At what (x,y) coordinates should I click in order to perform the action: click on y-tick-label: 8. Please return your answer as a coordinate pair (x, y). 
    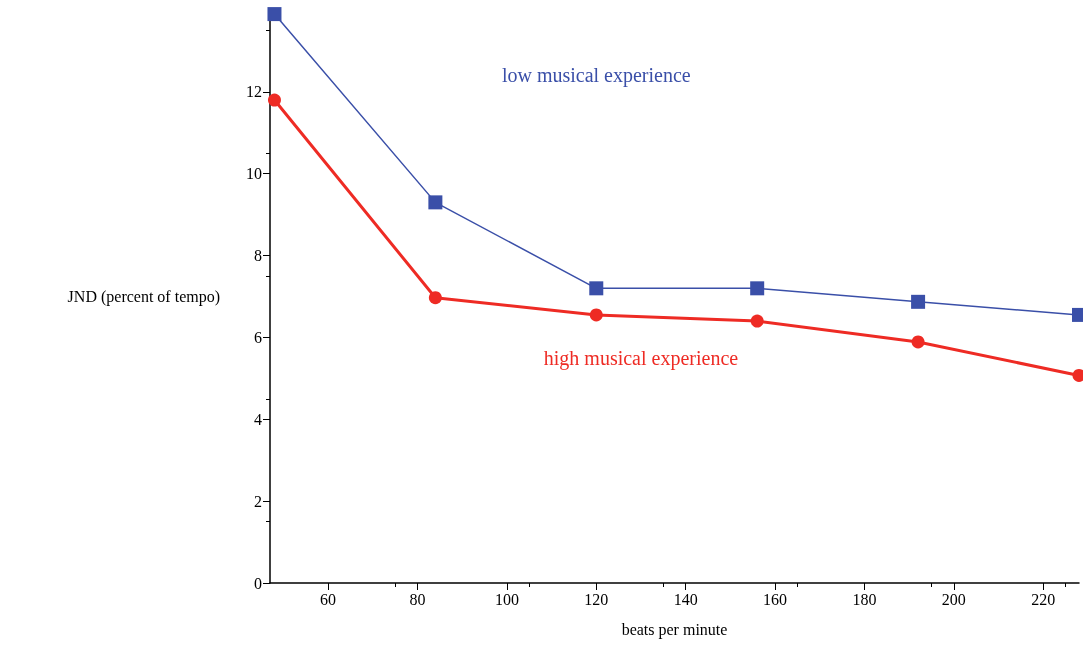
    Looking at the image, I should click on (258, 256).